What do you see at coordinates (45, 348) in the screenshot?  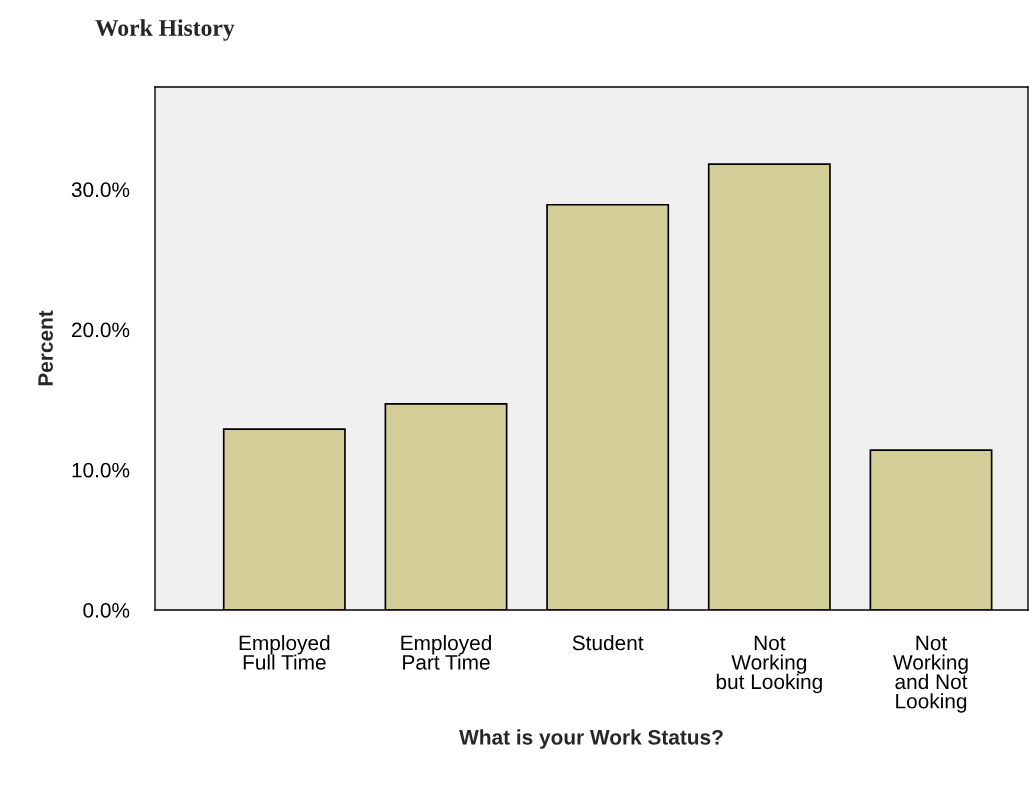 I see `y-axis-title: Percent` at bounding box center [45, 348].